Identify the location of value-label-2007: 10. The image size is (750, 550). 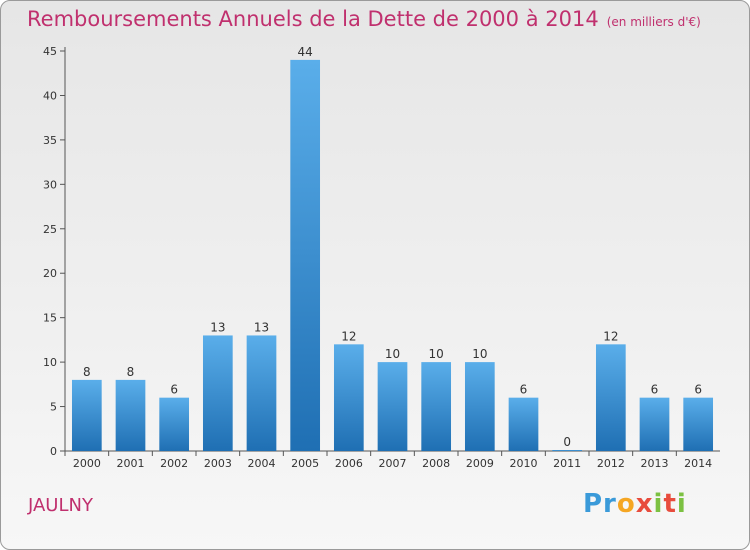
(392, 354).